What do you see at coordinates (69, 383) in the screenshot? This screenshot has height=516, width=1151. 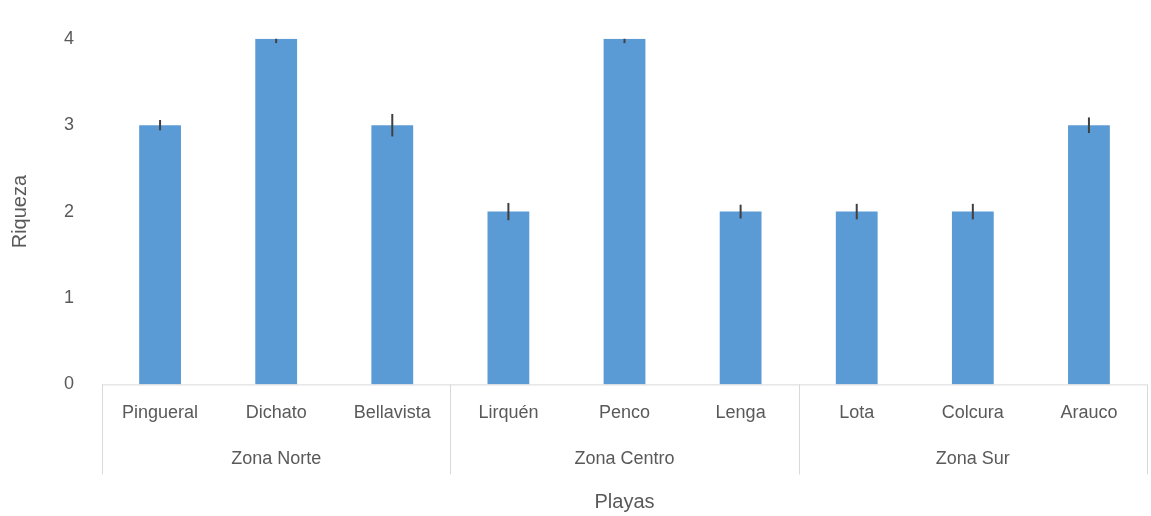 I see `y-tick-label: 0` at bounding box center [69, 383].